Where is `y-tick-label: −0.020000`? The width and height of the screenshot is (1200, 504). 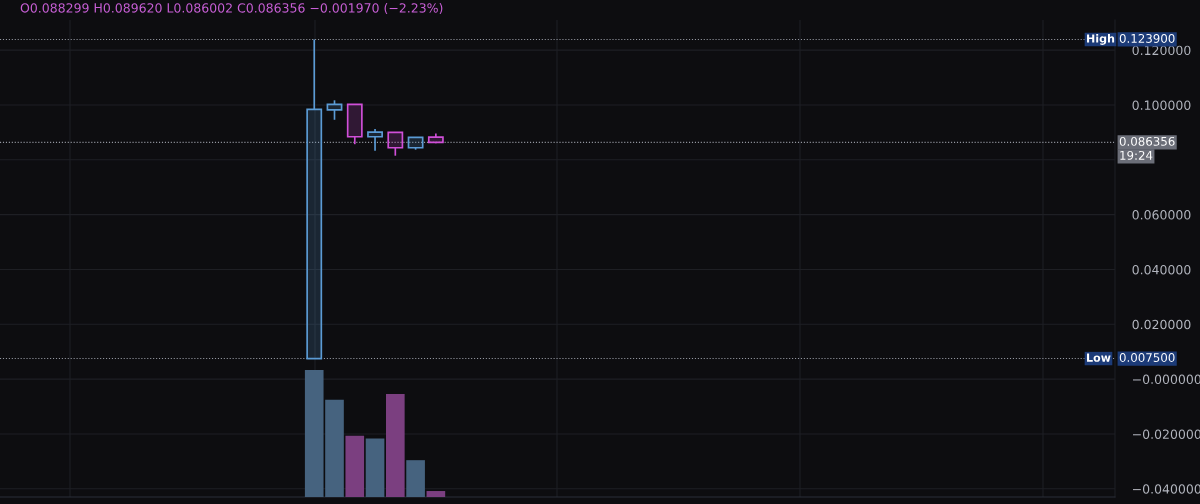
y-tick-label: −0.020000 is located at coordinates (1166, 434).